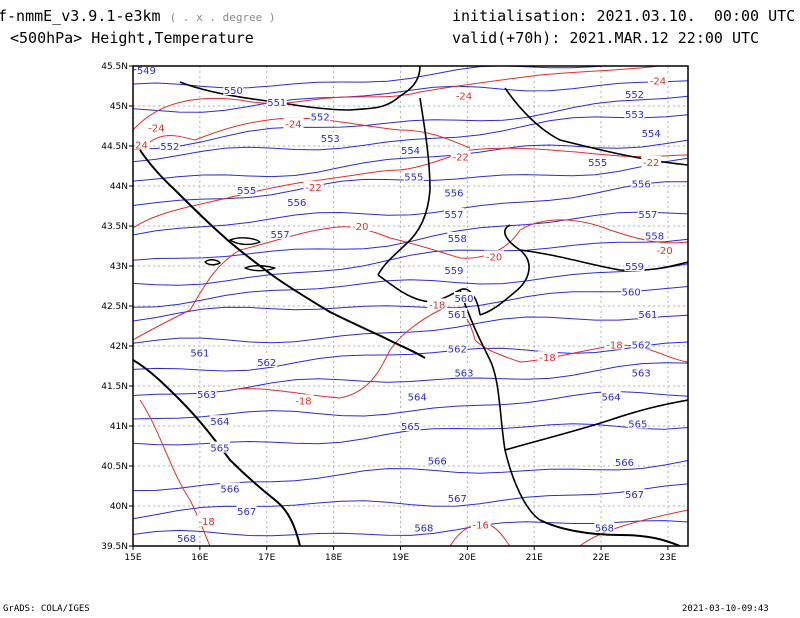 The height and width of the screenshot is (618, 800). I want to click on height-contour-label: 559, so click(634, 267).